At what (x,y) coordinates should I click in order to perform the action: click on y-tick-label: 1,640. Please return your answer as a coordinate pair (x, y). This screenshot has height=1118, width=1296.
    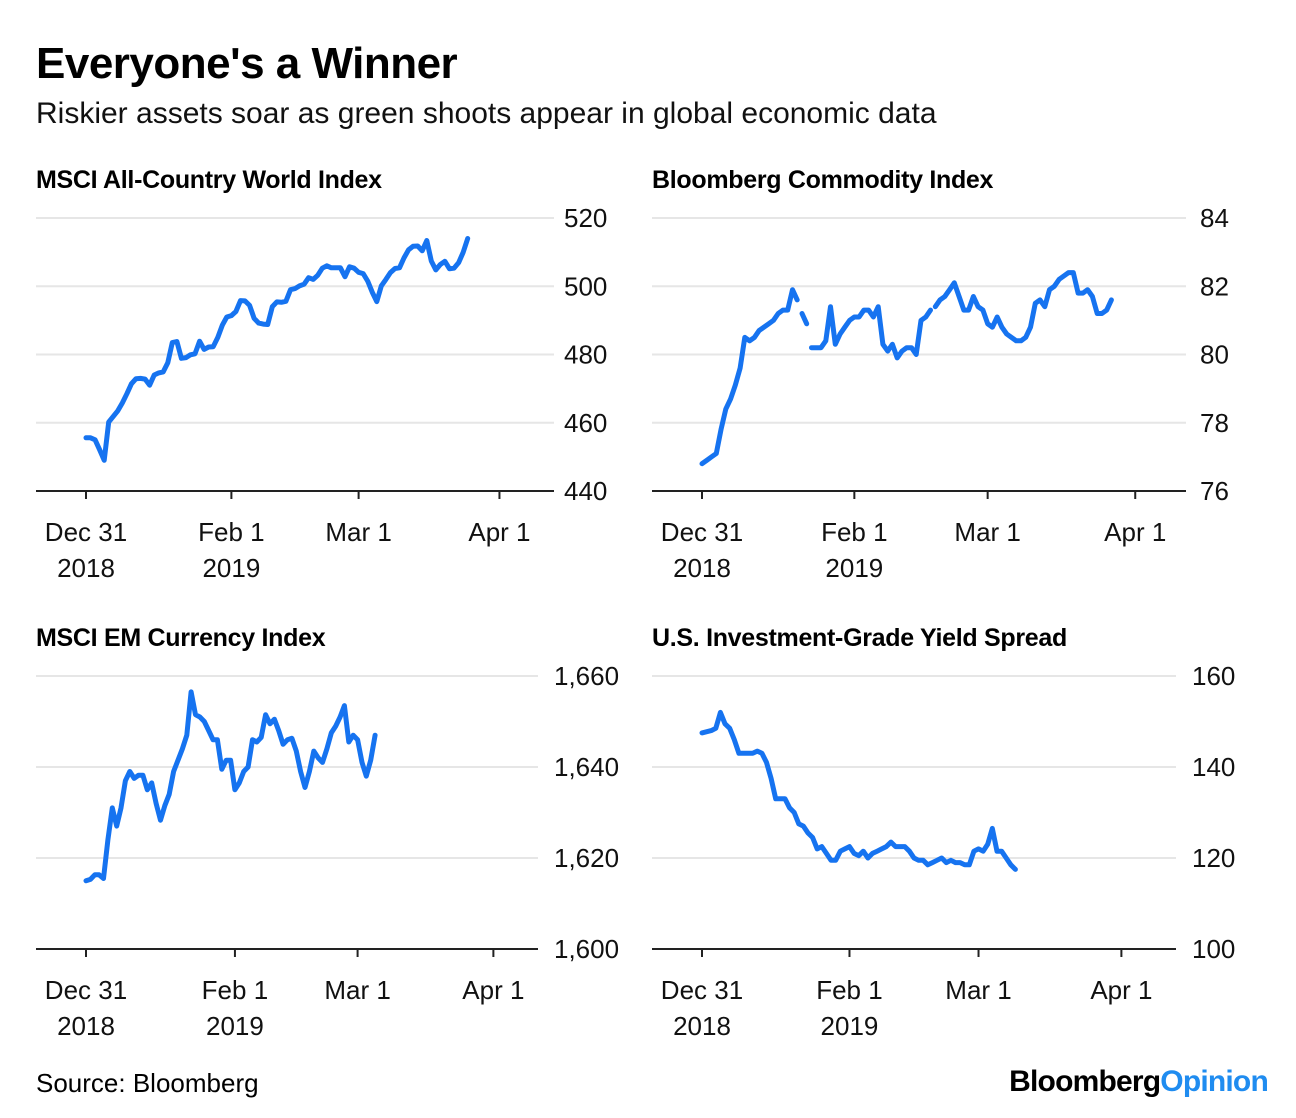
    Looking at the image, I should click on (586, 767).